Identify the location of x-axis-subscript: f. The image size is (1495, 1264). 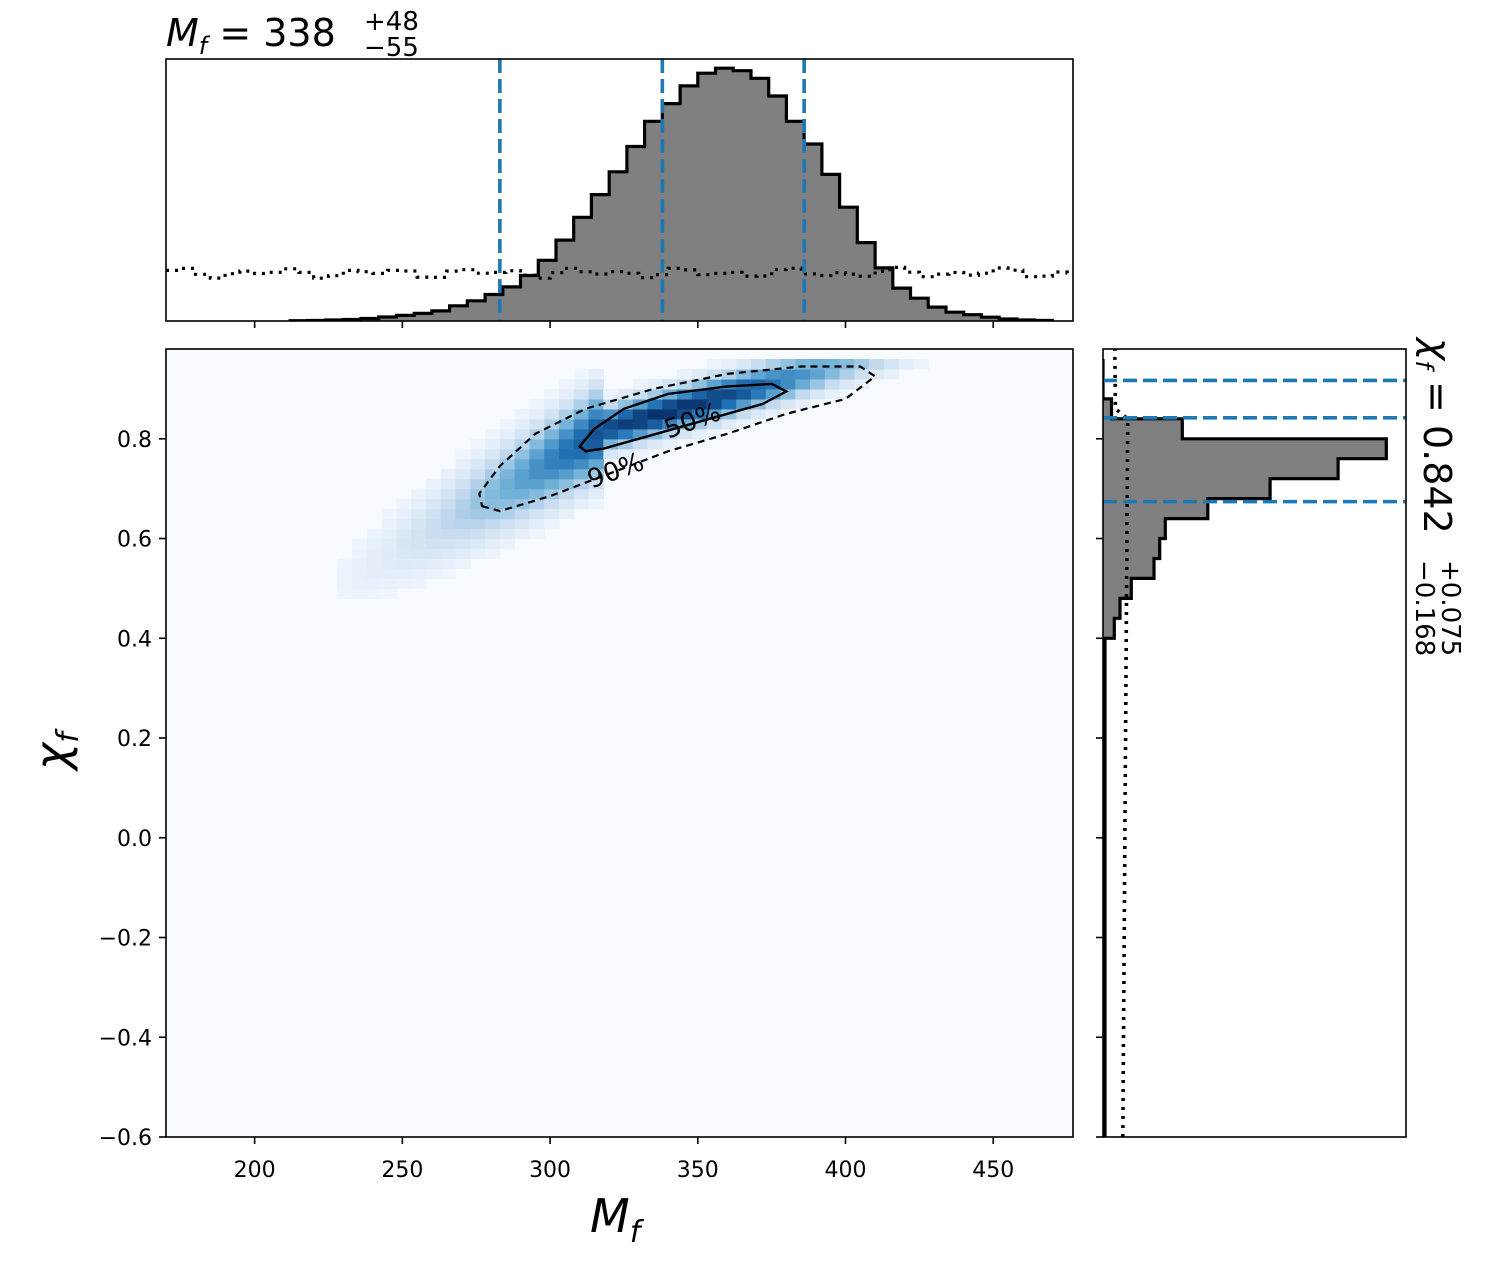
(637, 1232).